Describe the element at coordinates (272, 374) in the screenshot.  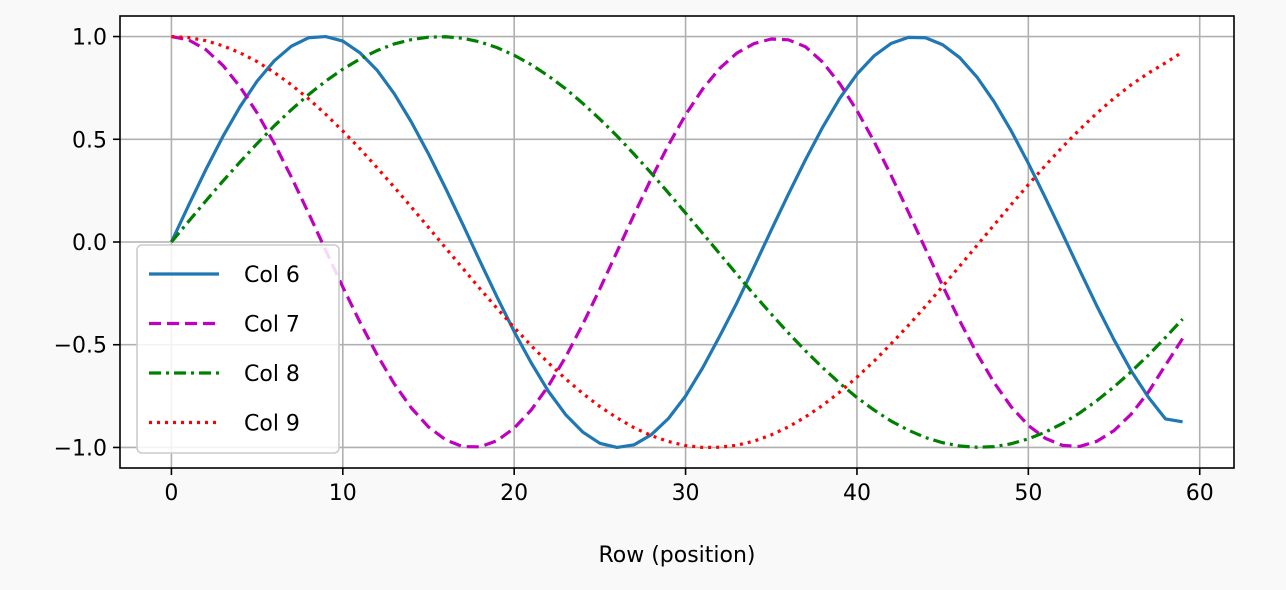
I see `legend-label: Col 8` at that location.